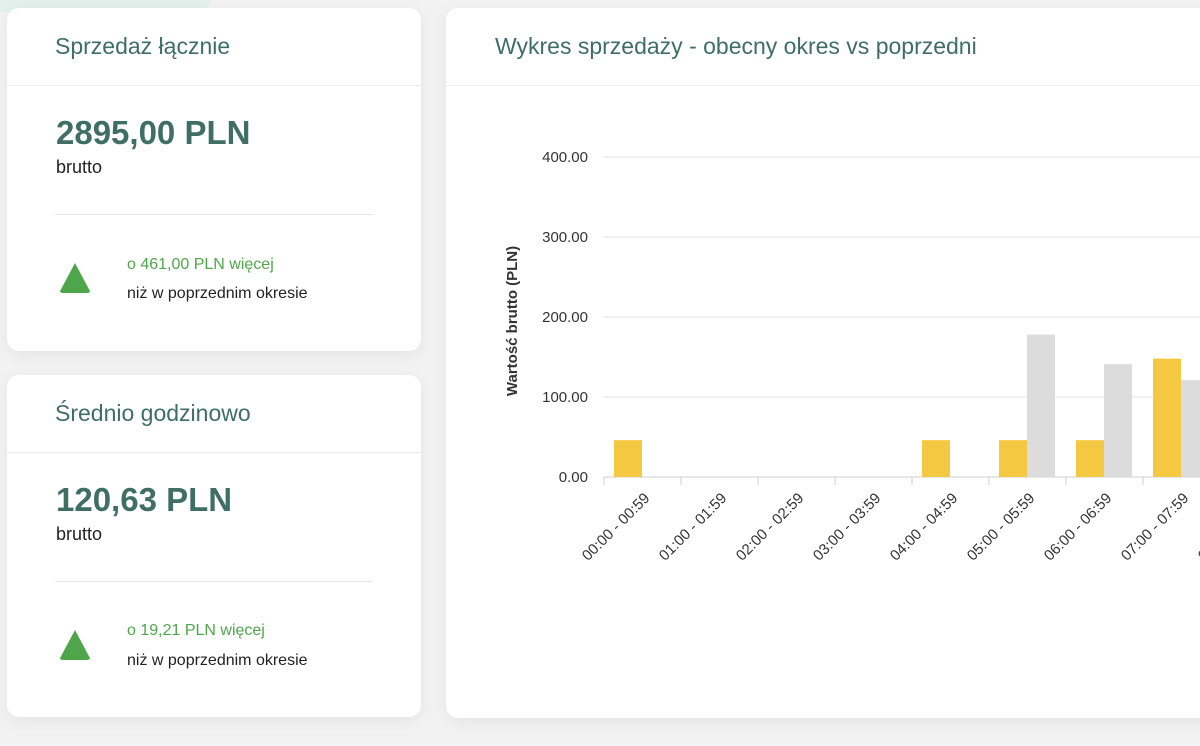 The image size is (1200, 746). Describe the element at coordinates (565, 397) in the screenshot. I see `y-tick-label: 100.00` at that location.